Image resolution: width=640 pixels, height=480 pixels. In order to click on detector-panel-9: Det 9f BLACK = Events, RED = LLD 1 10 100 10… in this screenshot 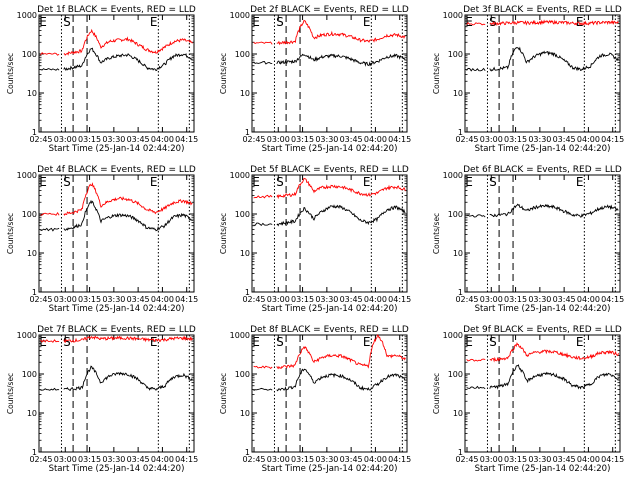, I will do `click(528, 399)`.